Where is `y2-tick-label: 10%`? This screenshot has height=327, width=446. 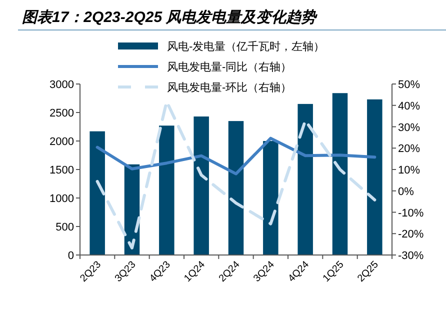
y2-tick-label: 10% is located at coordinates (409, 170).